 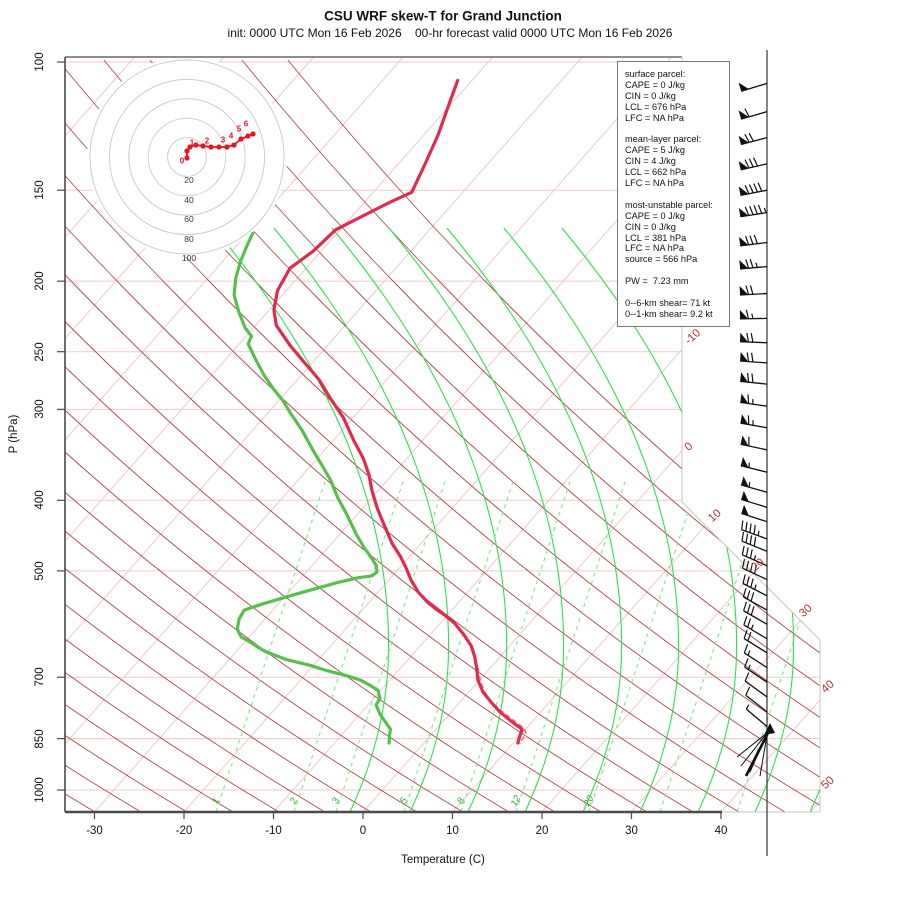 What do you see at coordinates (187, 157) in the screenshot?
I see `hodograph` at bounding box center [187, 157].